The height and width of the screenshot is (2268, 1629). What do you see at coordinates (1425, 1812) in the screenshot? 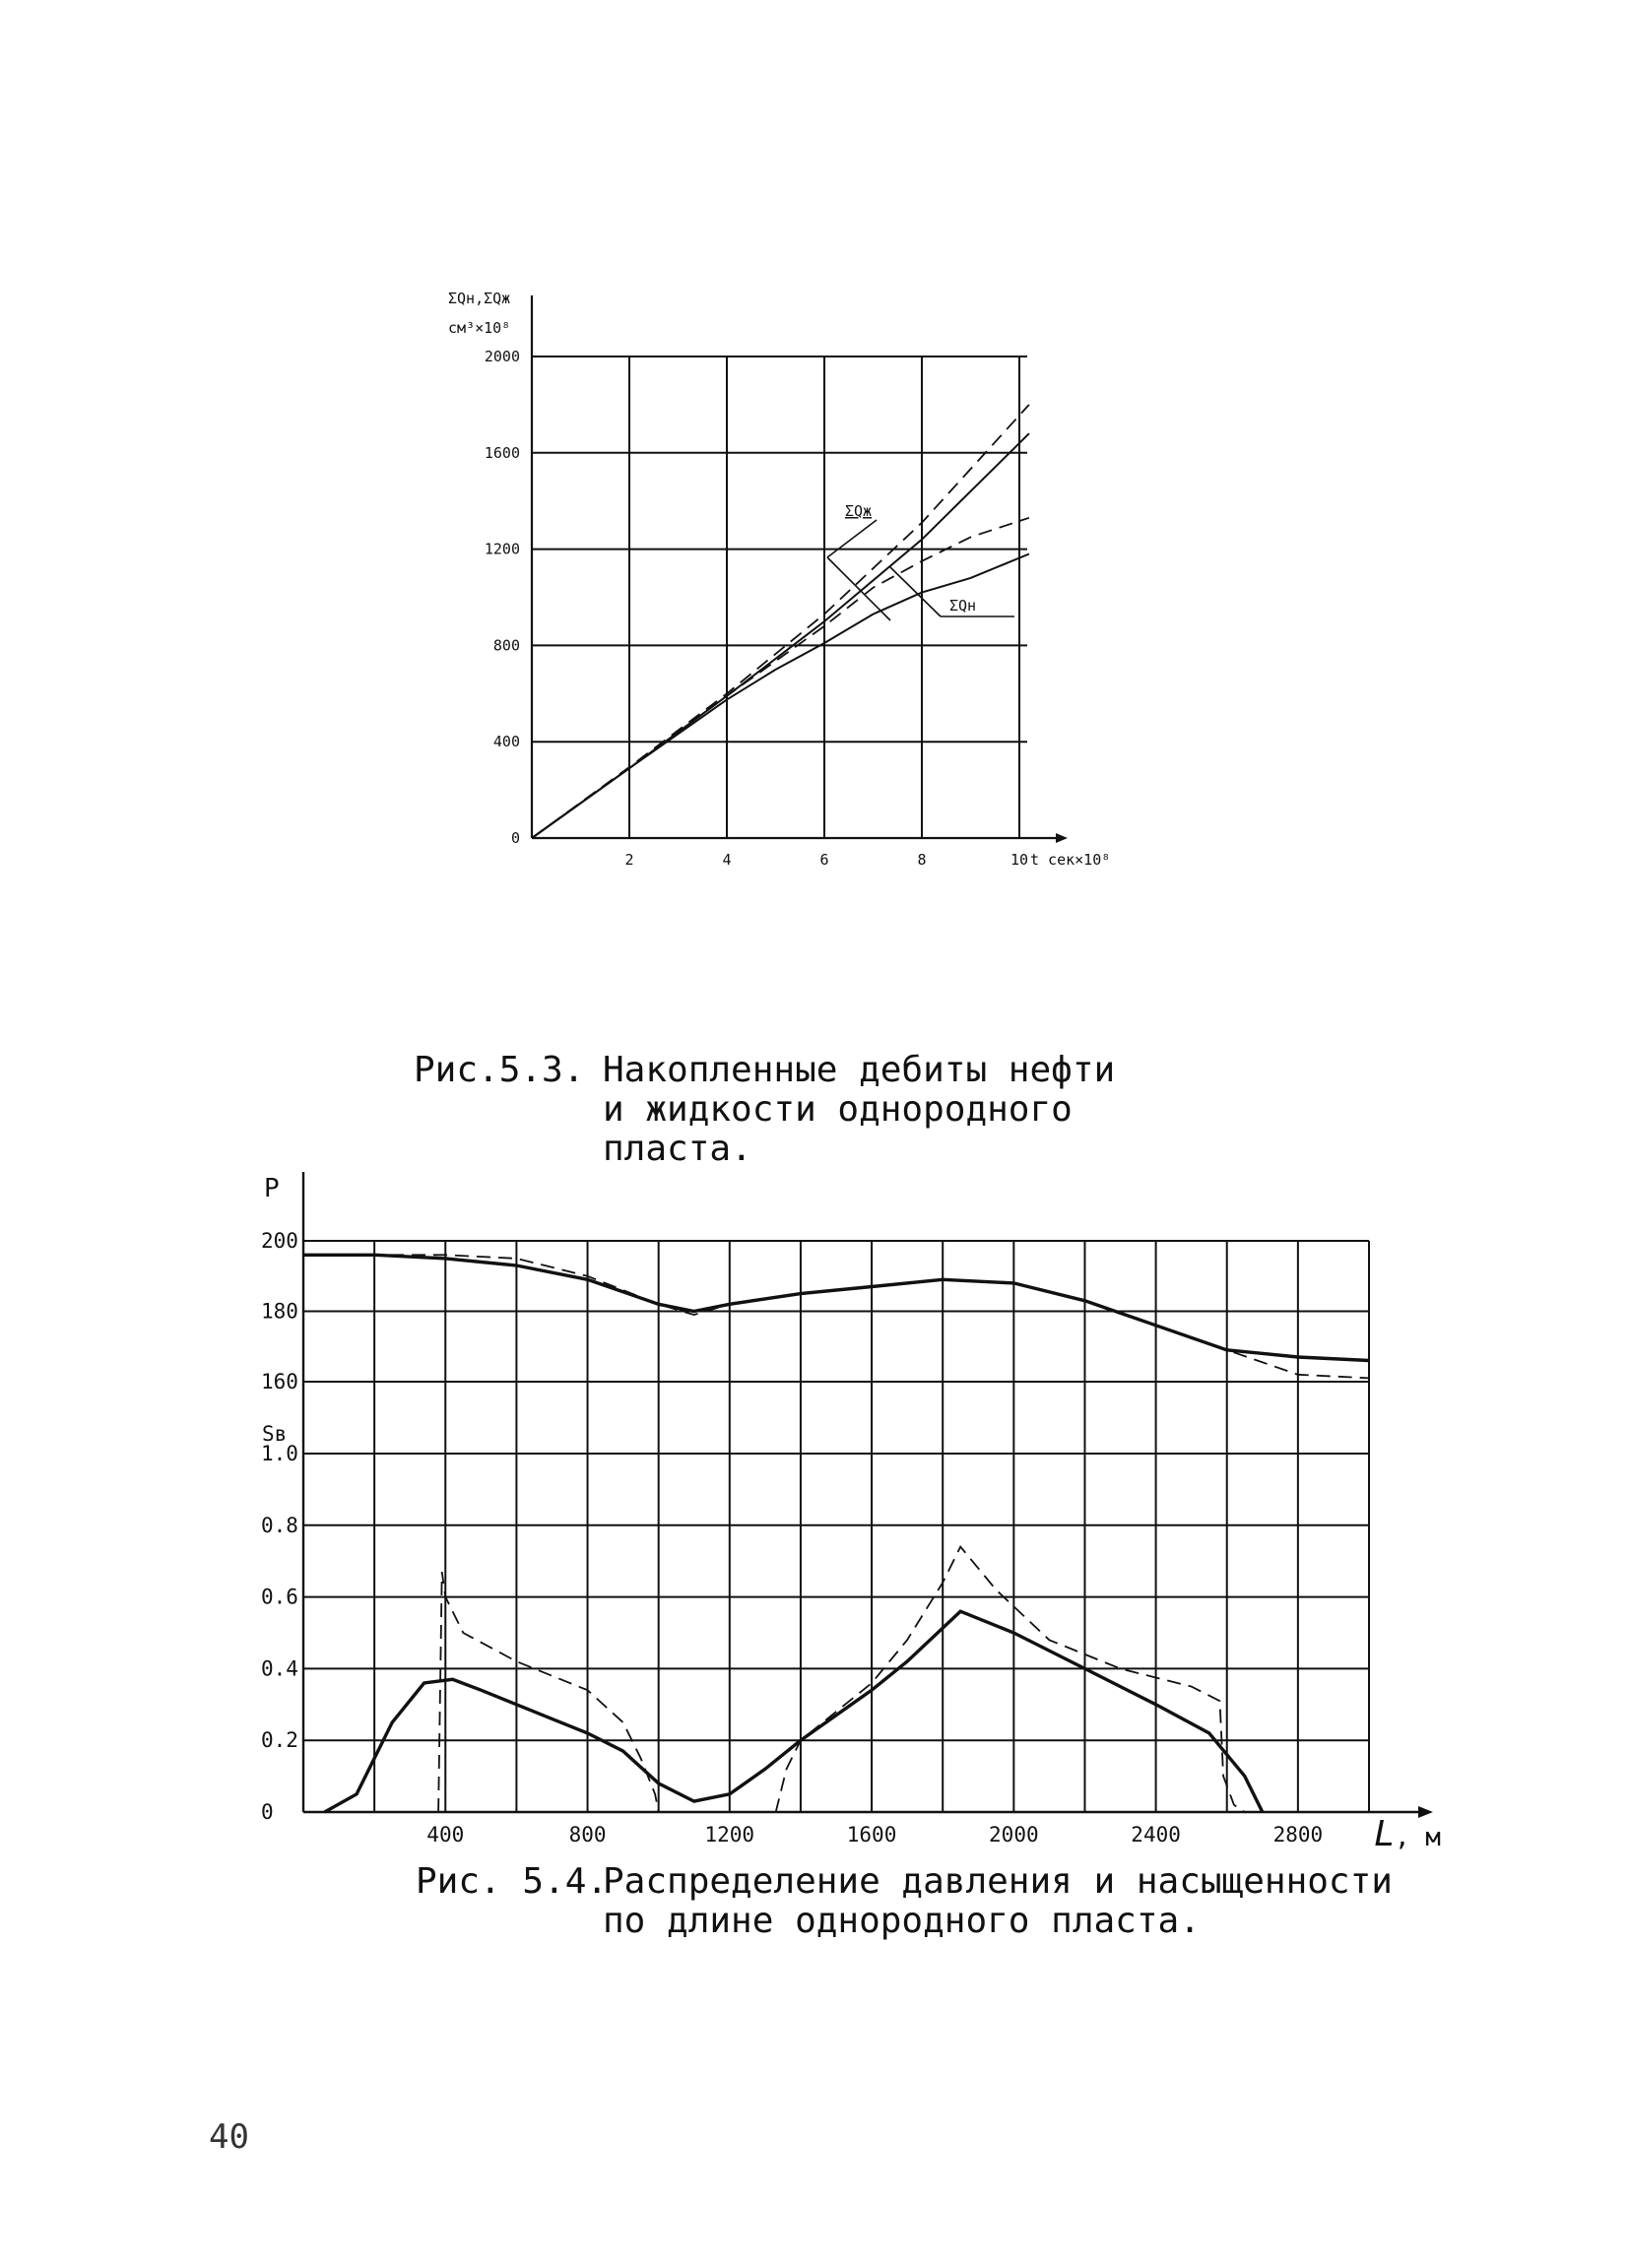
I see `fig54-x-arrow` at bounding box center [1425, 1812].